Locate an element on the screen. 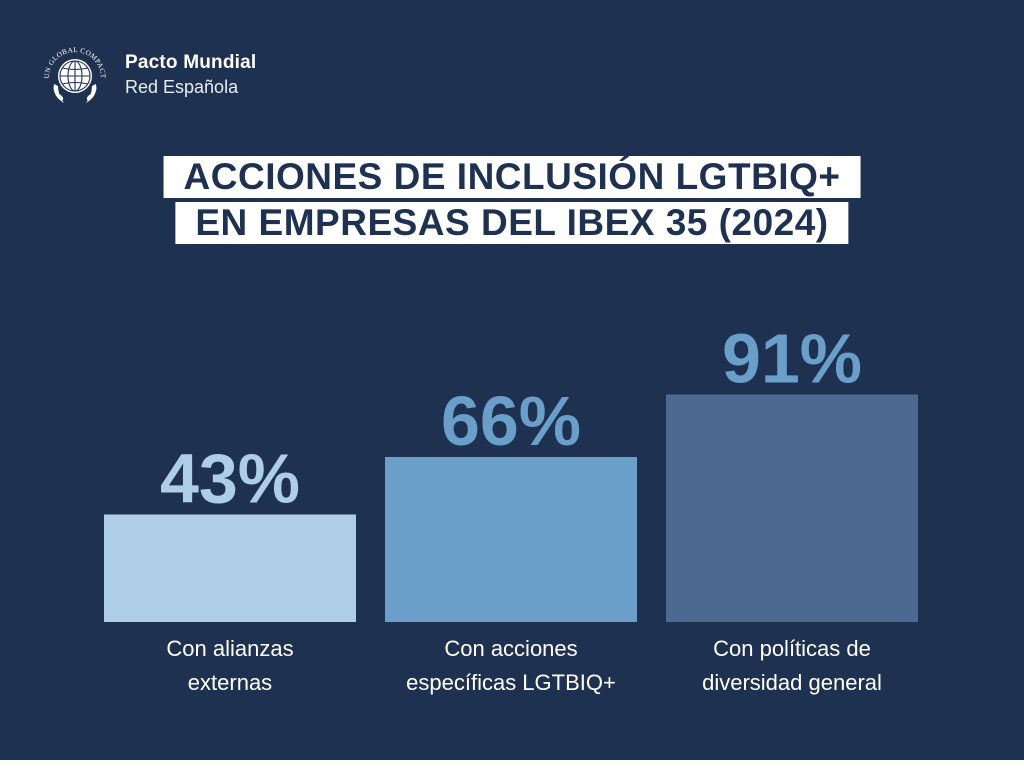 Image resolution: width=1024 pixels, height=782 pixels. value-label-3: 91% is located at coordinates (792, 359).